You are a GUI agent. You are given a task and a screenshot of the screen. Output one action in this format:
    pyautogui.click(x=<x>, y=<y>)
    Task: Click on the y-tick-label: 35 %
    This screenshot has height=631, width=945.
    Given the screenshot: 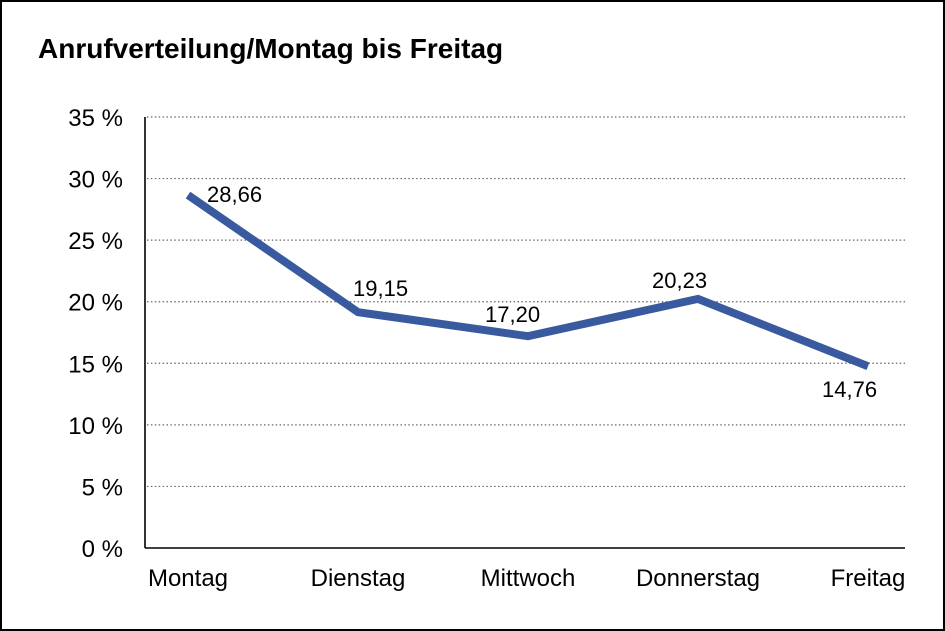 What is the action you would take?
    pyautogui.click(x=95, y=118)
    